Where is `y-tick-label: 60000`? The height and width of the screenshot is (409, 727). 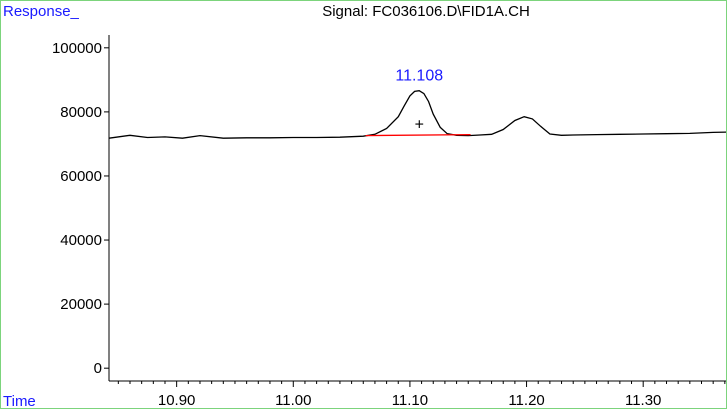
y-tick-label: 60000 is located at coordinates (81, 176).